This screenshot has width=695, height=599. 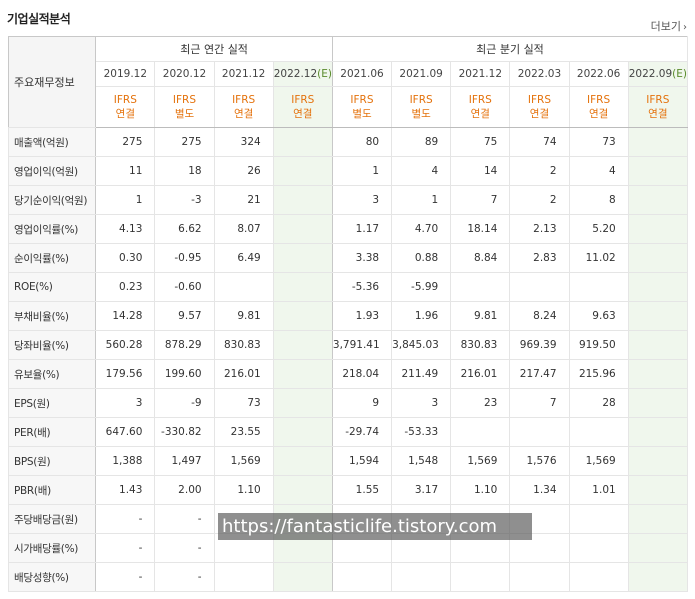 What do you see at coordinates (362, 229) in the screenshot?
I see `cell-quarter: 1.17` at bounding box center [362, 229].